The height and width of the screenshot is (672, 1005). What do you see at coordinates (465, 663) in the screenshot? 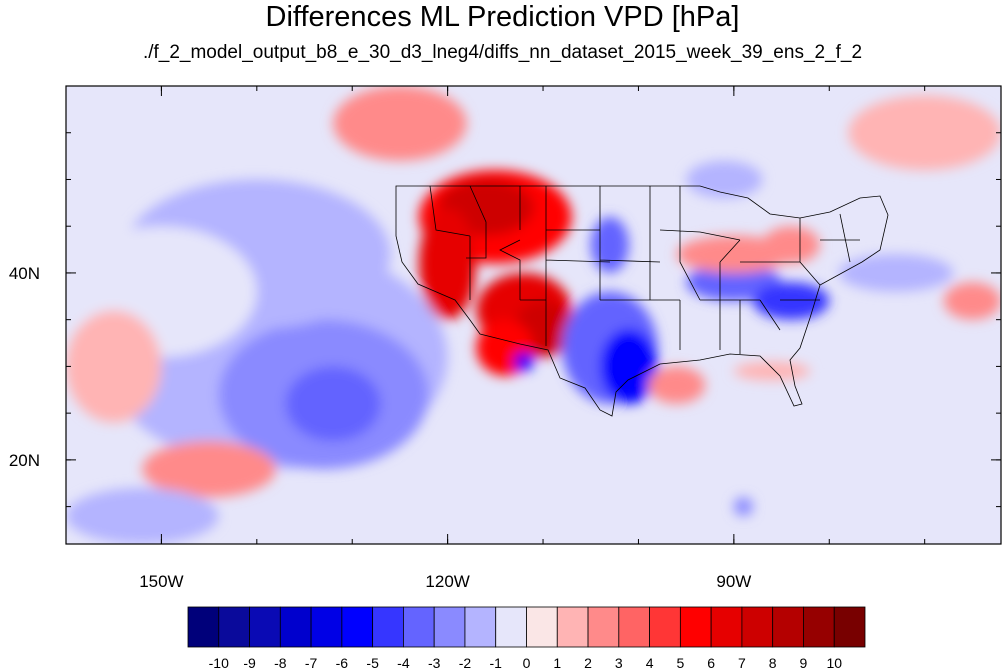
I see `colorbar-label: -2` at bounding box center [465, 663].